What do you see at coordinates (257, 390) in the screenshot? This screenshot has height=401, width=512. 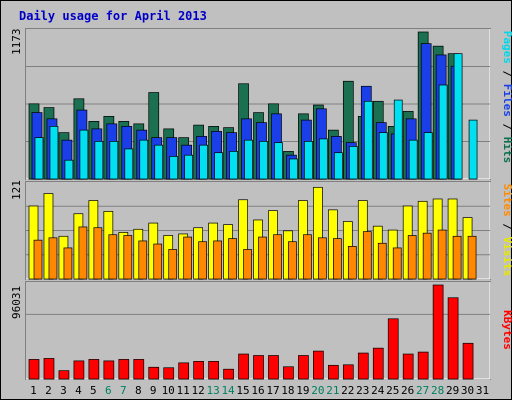 I see `x-tick-label: 16` at bounding box center [257, 390].